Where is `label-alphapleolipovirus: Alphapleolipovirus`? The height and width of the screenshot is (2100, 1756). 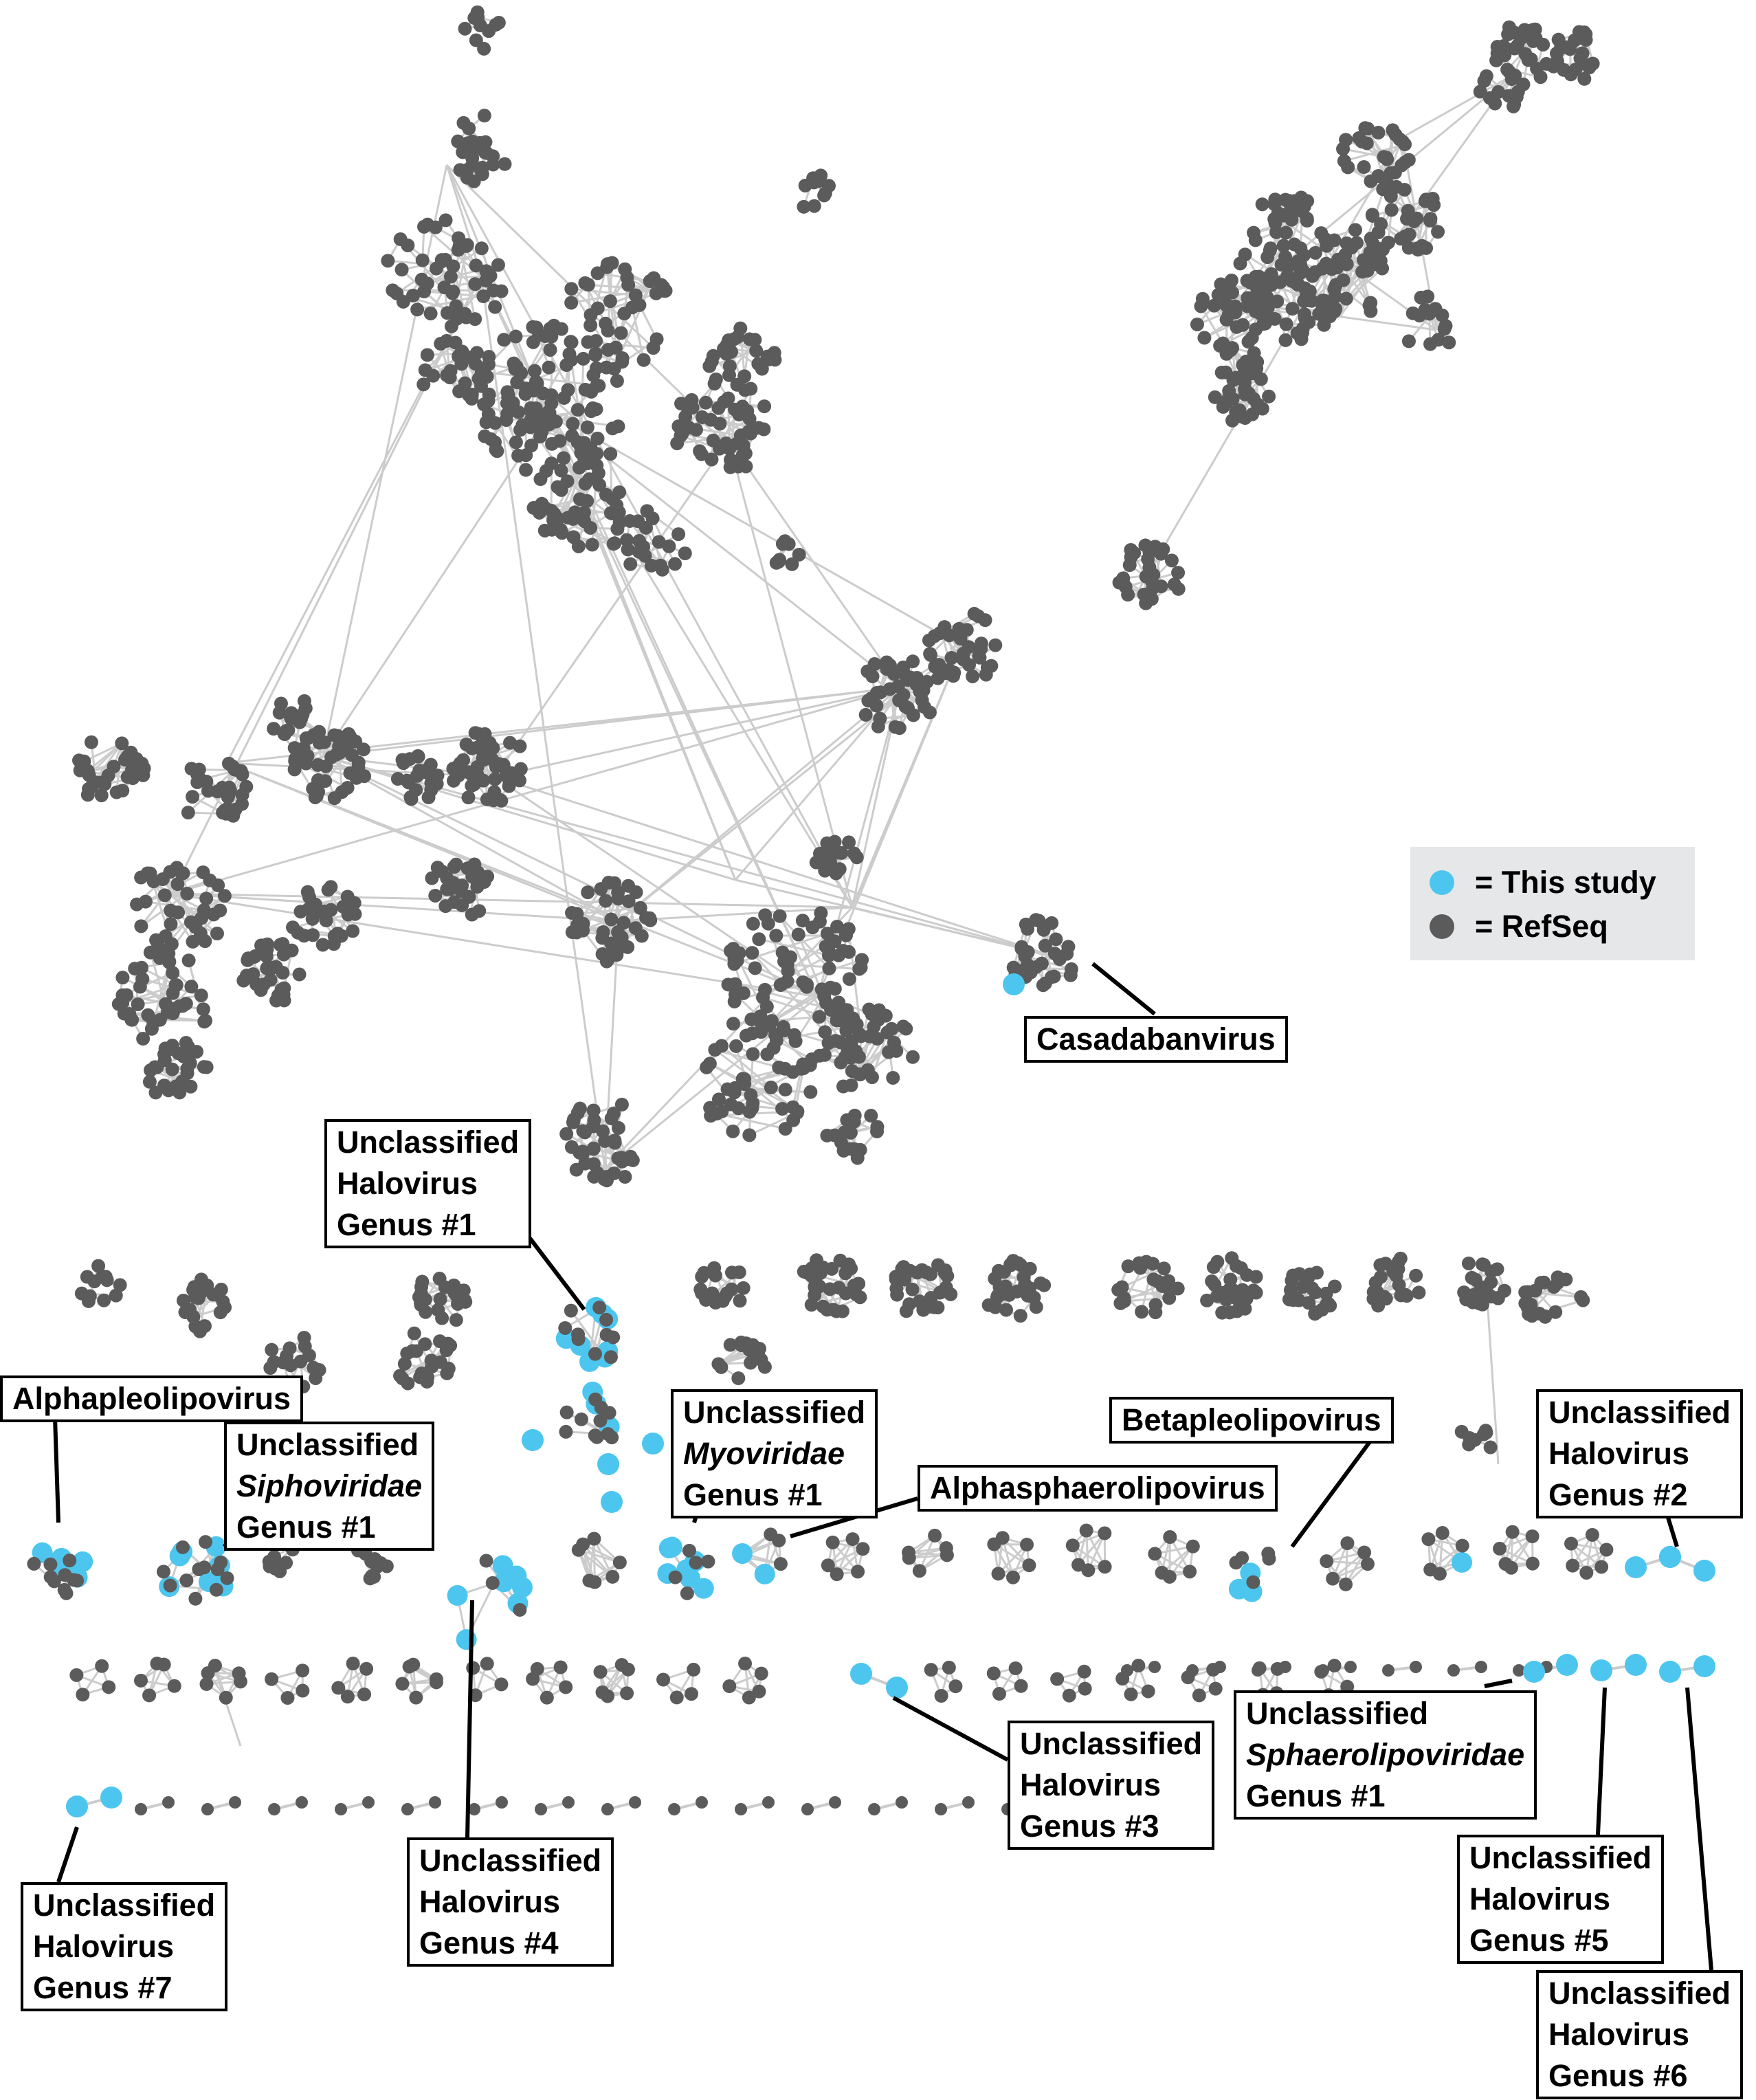 label-alphapleolipovirus: Alphapleolipovirus is located at coordinates (152, 1398).